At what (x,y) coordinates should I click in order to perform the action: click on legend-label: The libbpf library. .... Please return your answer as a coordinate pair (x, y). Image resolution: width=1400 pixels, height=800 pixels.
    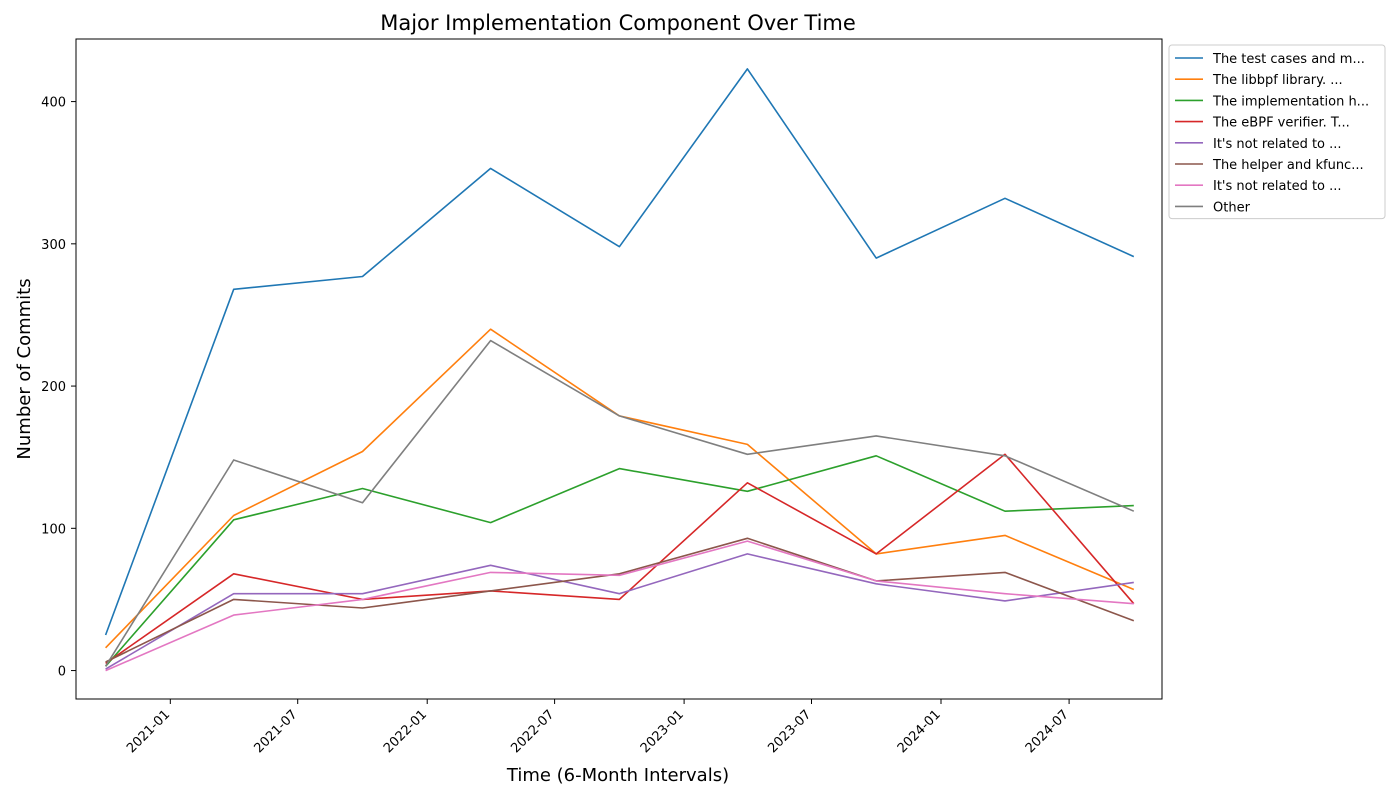
    Looking at the image, I should click on (1277, 80).